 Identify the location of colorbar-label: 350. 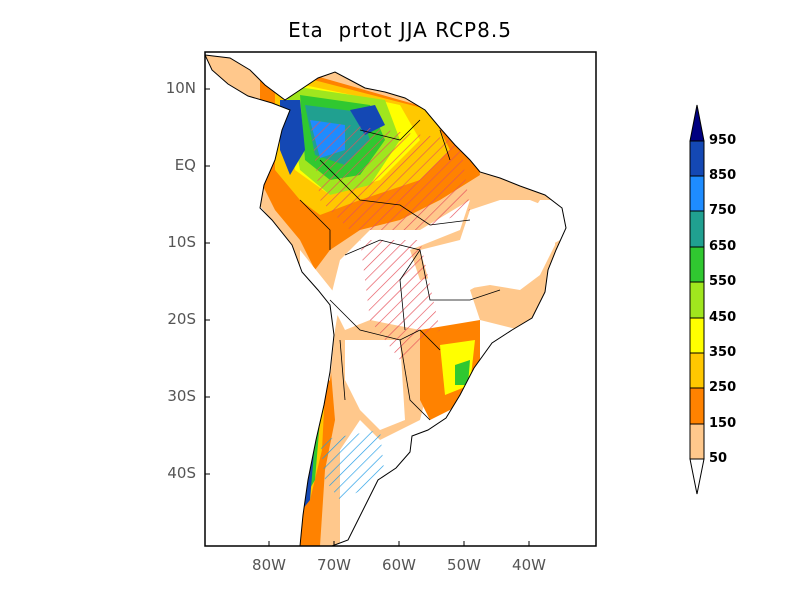
(723, 352).